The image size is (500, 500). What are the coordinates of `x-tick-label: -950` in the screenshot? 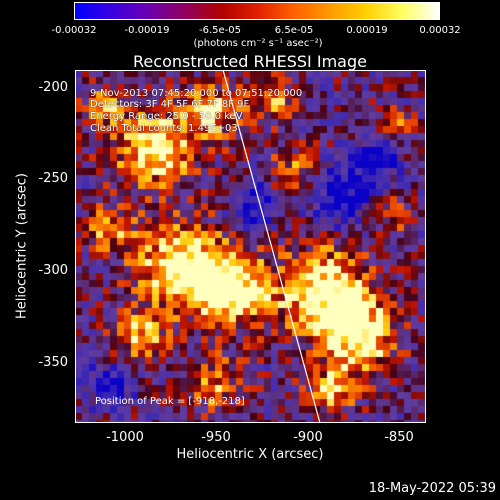 It's located at (216, 437).